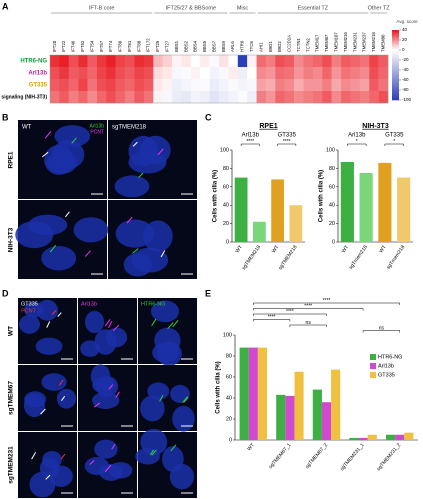 The image size is (423, 499). I want to click on x-tick-label: sgTmem218, so click(395, 257).